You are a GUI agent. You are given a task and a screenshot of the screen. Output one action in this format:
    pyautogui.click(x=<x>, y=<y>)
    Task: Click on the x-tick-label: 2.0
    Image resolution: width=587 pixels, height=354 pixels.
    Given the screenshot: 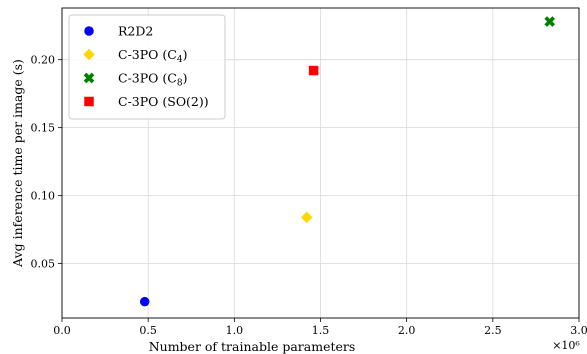 What is the action you would take?
    pyautogui.click(x=407, y=330)
    